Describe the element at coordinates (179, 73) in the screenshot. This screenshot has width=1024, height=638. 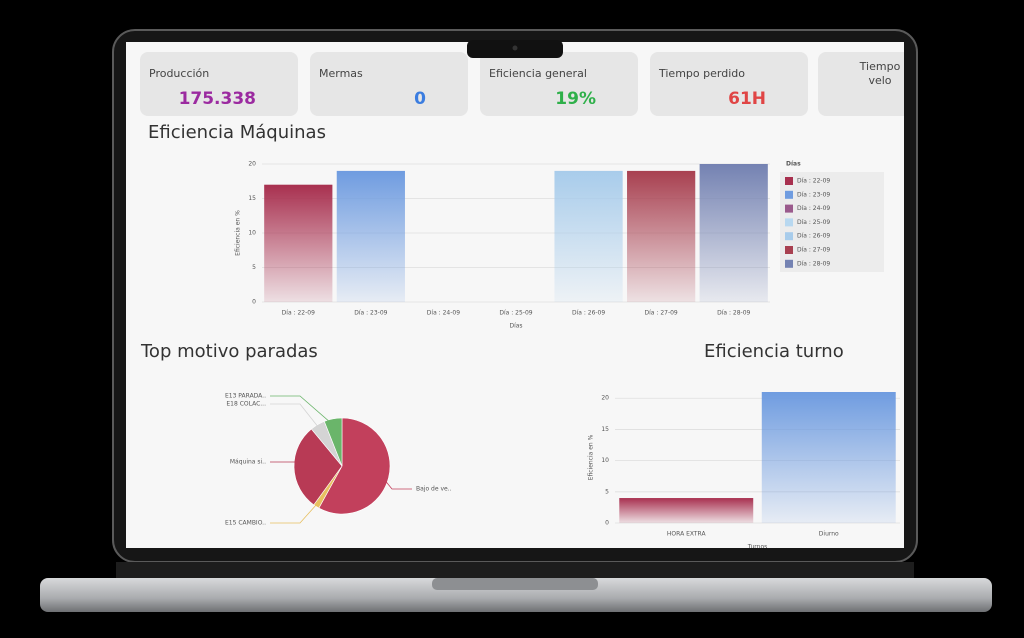
I see `kpi-label: Producción` at that location.